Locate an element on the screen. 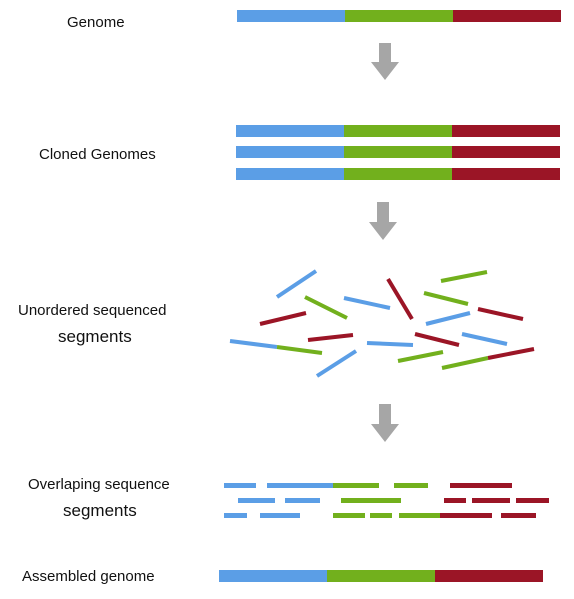 Image resolution: width=574 pixels, height=599 pixels. unordered-segments-label-line1: Unordered sequenced is located at coordinates (92, 310).